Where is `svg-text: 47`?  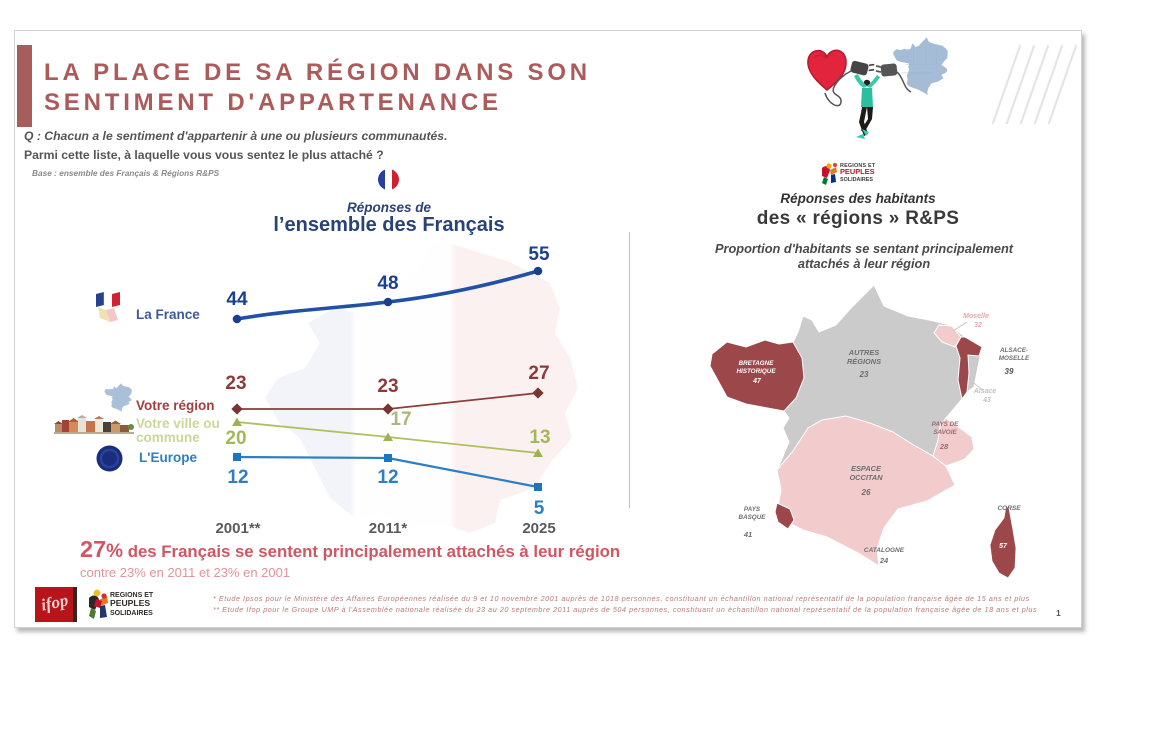
svg-text: 47 is located at coordinates (757, 381).